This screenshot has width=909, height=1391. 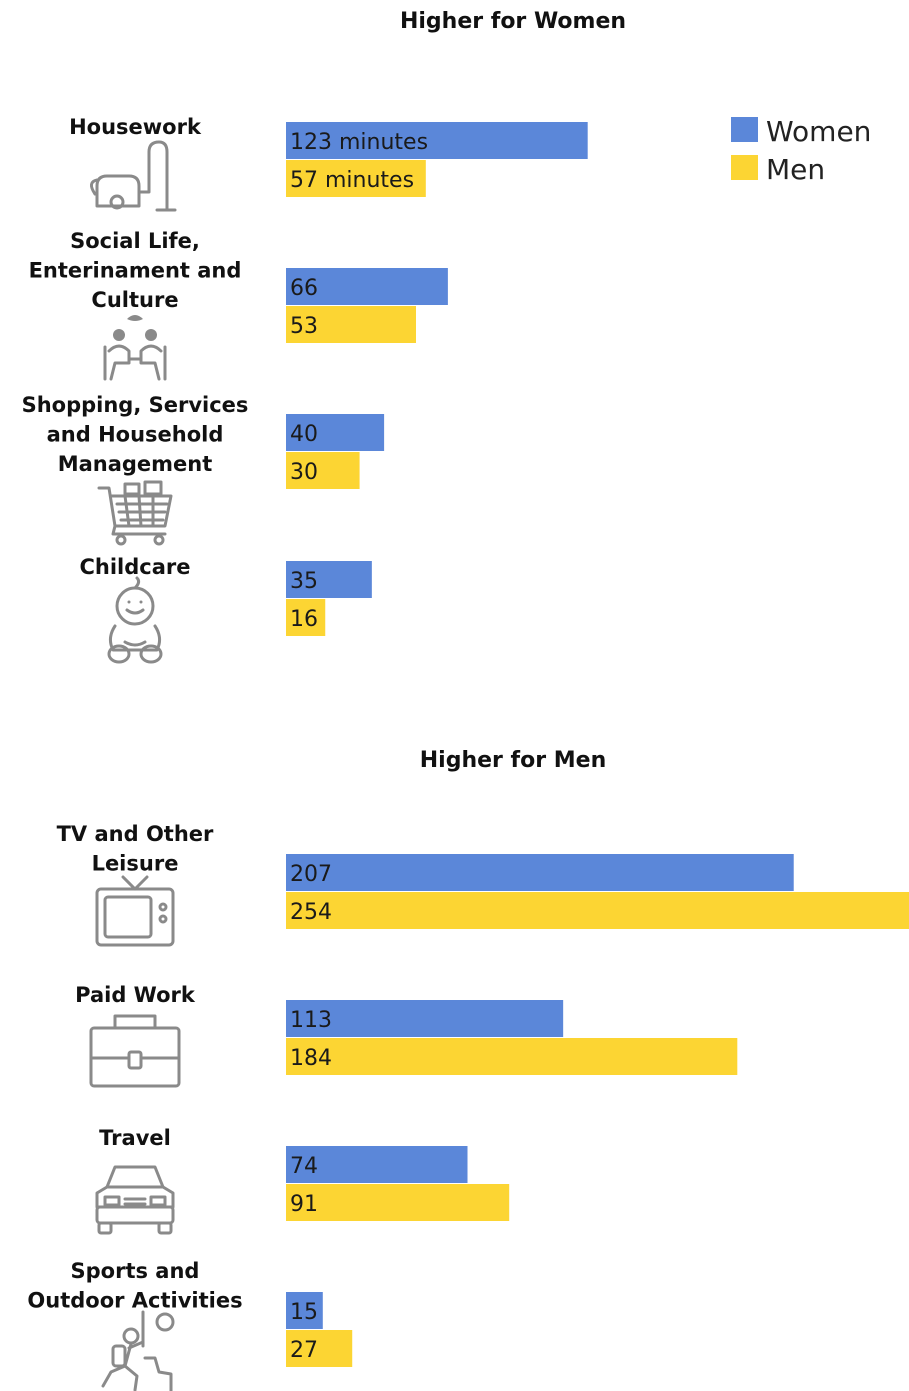 What do you see at coordinates (304, 1350) in the screenshot?
I see `bar-value-men: 27` at bounding box center [304, 1350].